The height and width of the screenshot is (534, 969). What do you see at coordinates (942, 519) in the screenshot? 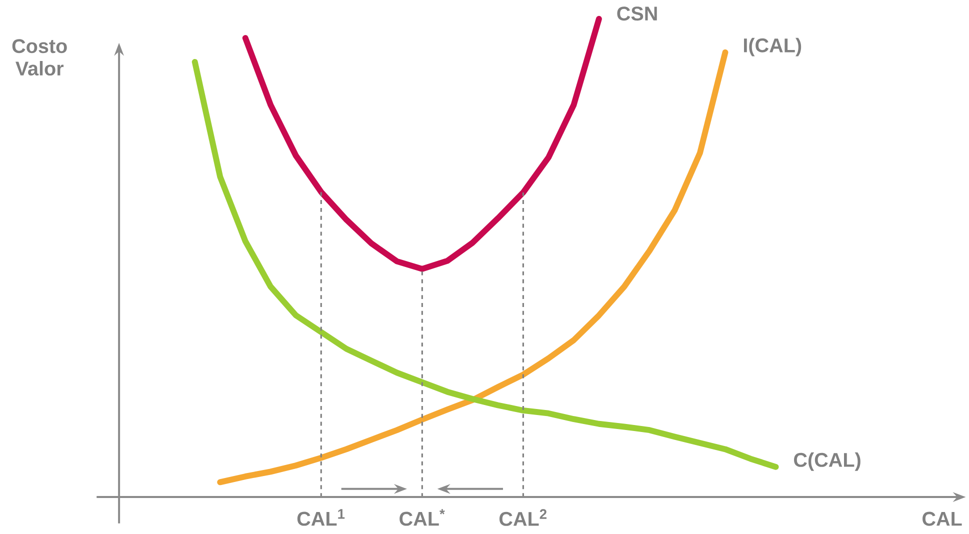
I see `x-axis-title: CAL` at bounding box center [942, 519].